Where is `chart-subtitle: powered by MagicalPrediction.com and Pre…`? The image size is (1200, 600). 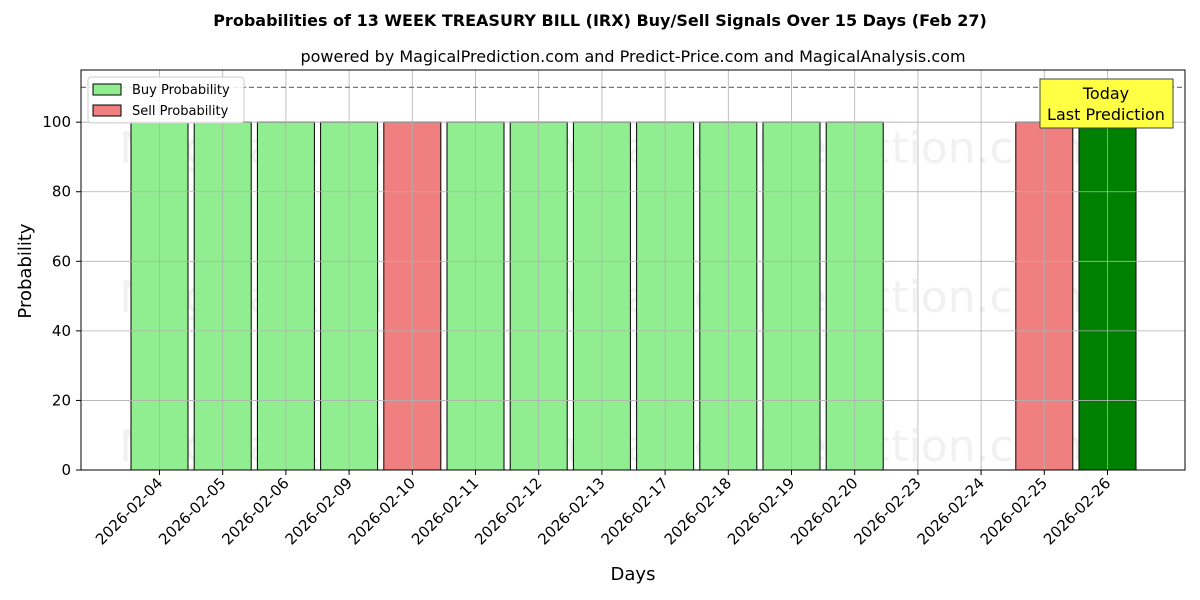 chart-subtitle: powered by MagicalPrediction.com and Pre… is located at coordinates (632, 56).